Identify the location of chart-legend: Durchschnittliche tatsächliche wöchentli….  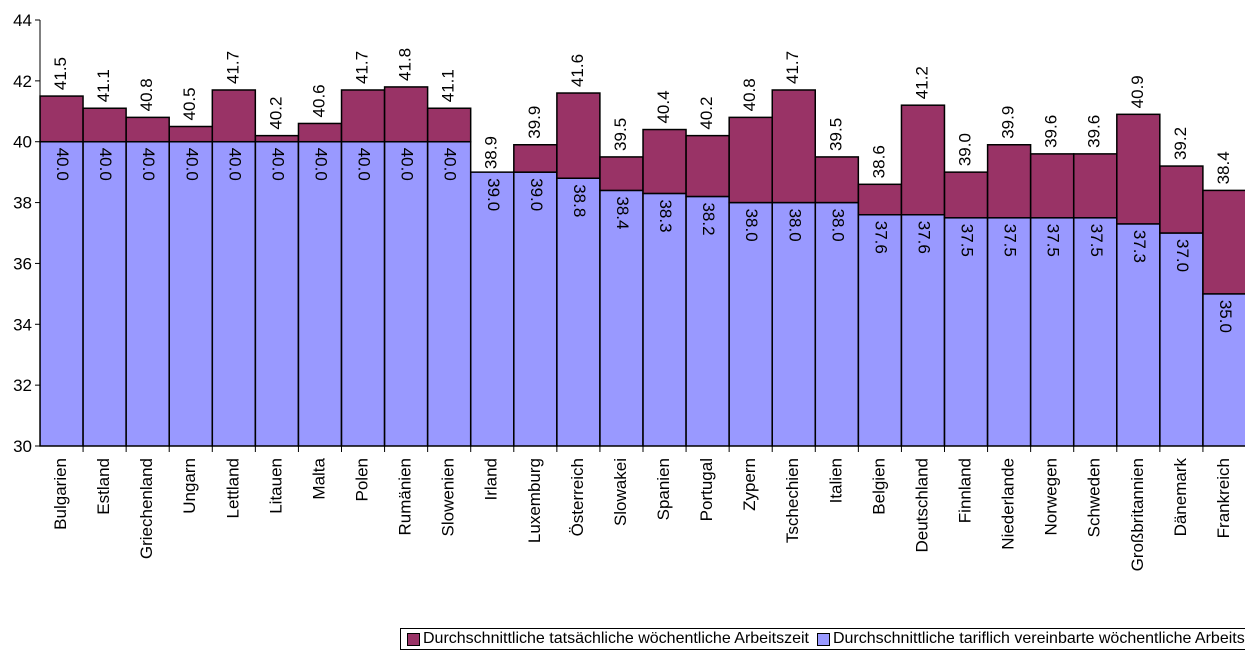
(822, 639).